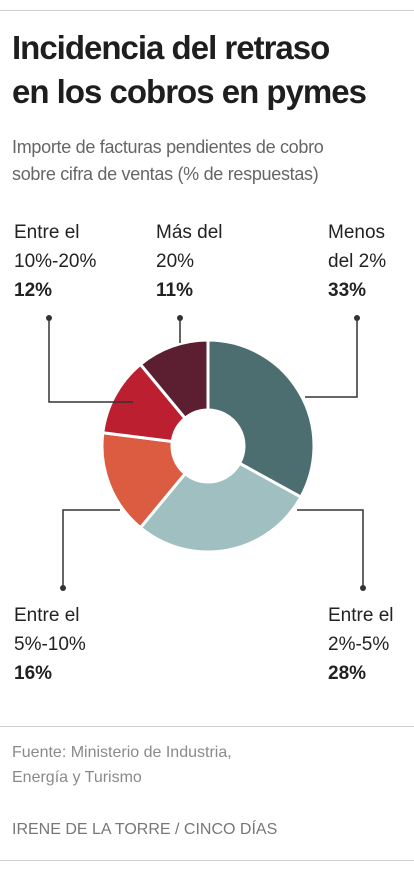 This screenshot has height=873, width=414. What do you see at coordinates (347, 290) in the screenshot?
I see `label-menos-2-pct: 33%` at bounding box center [347, 290].